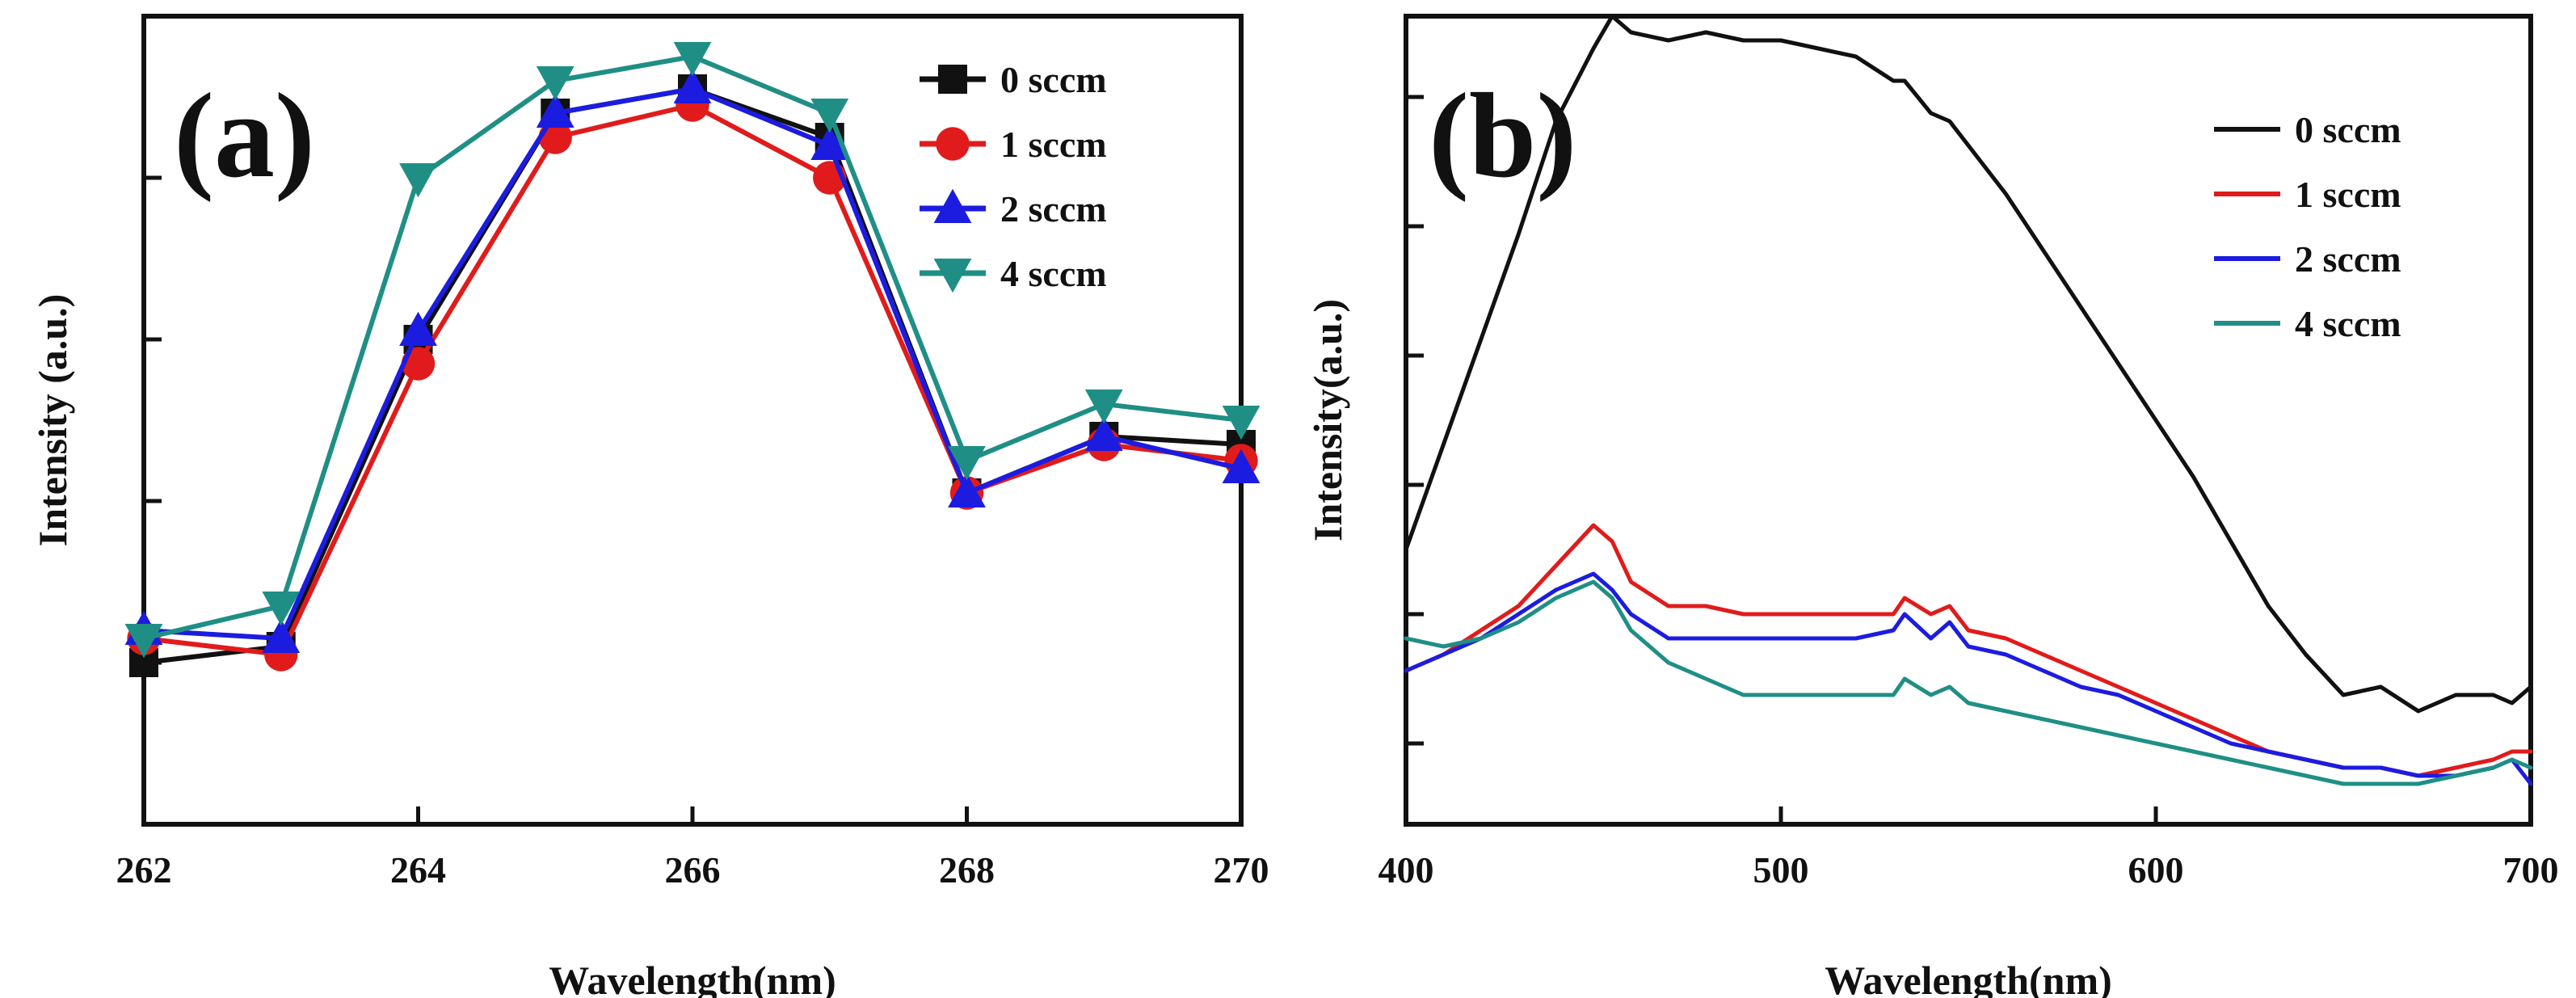  Describe the element at coordinates (2348, 129) in the screenshot. I see `panel-b-legend-label-0-sccm: 0 sccm` at that location.